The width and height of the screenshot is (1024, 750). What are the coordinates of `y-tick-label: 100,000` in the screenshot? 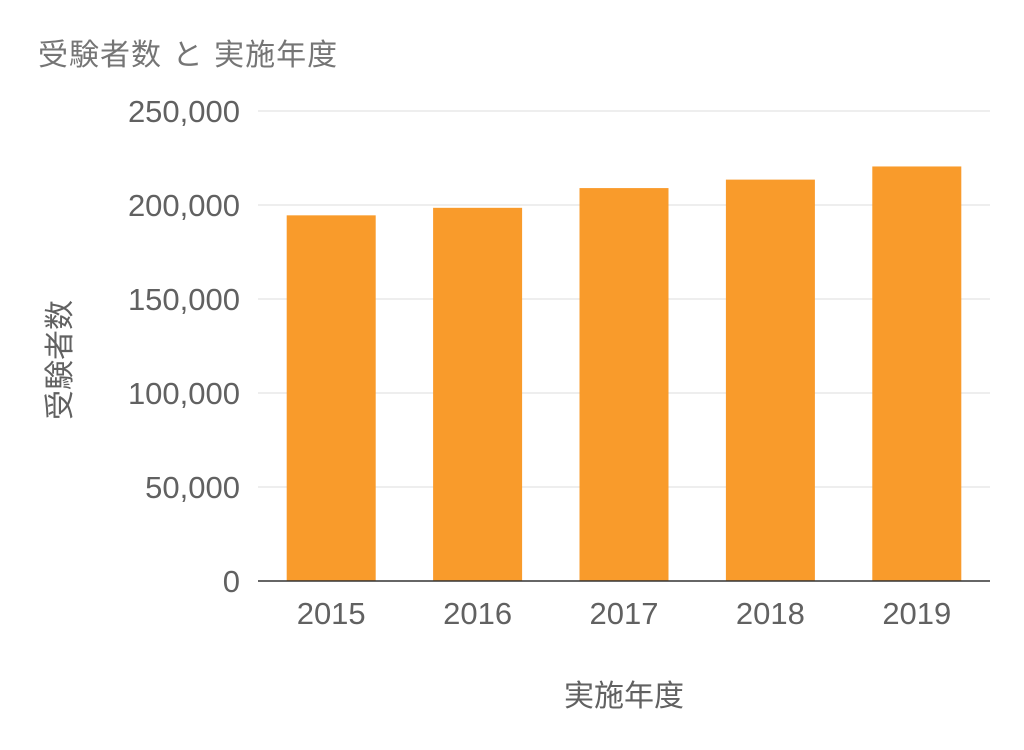 It's located at (184, 393).